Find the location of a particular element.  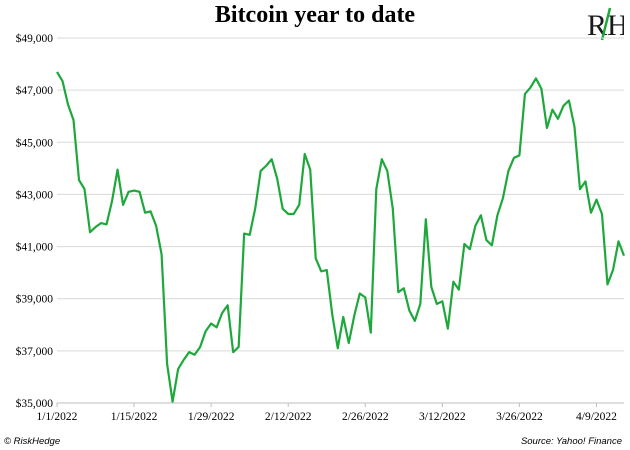

y-tick-label: $41,000 is located at coordinates (35, 247).